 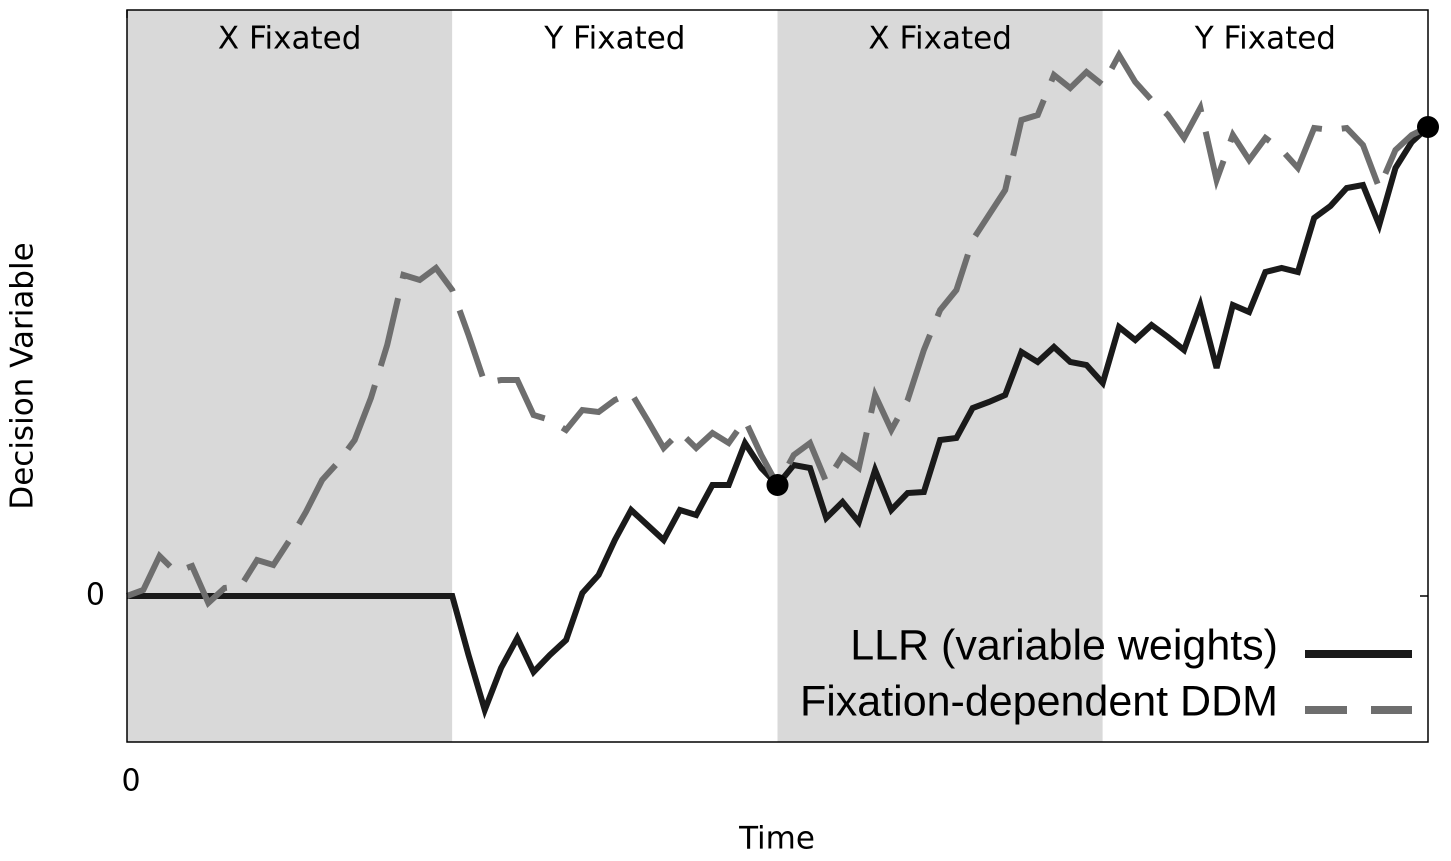 What do you see at coordinates (130, 781) in the screenshot?
I see `x-tick-label: 0` at bounding box center [130, 781].